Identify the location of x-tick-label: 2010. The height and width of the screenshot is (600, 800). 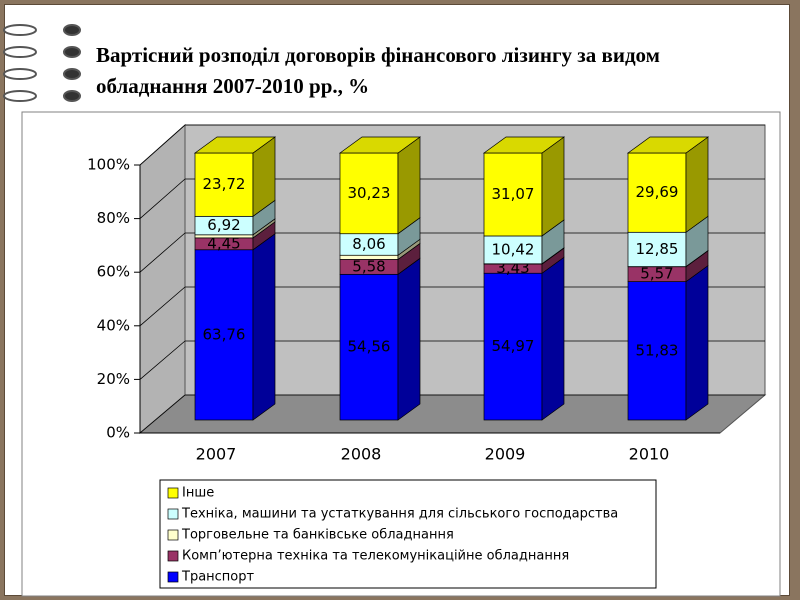
(649, 454).